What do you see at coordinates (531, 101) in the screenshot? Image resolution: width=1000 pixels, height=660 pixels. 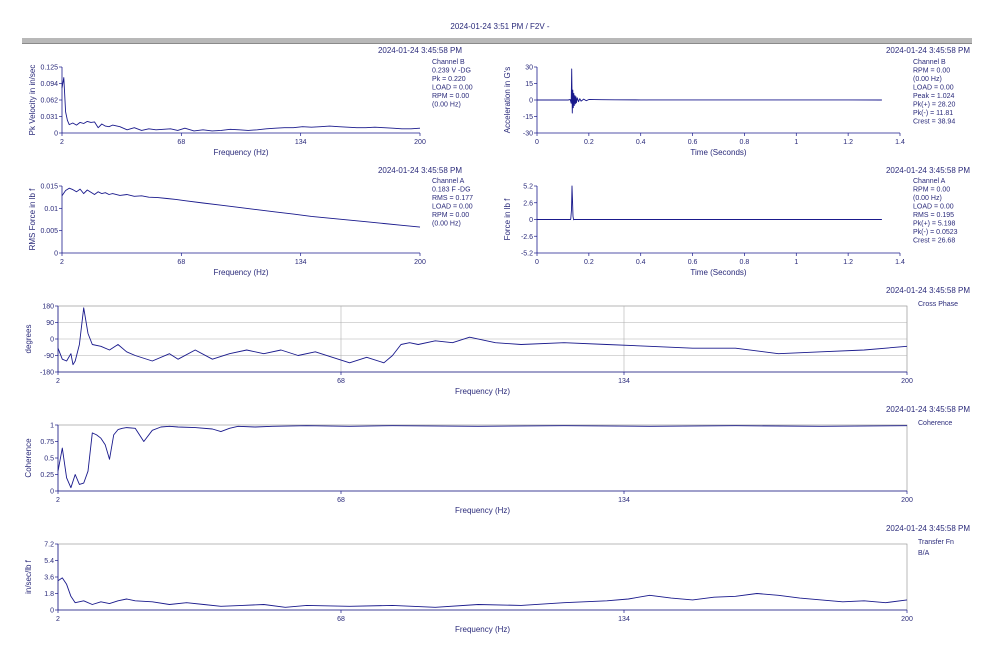 I see `acceleration-y-tick-label: 0` at bounding box center [531, 101].